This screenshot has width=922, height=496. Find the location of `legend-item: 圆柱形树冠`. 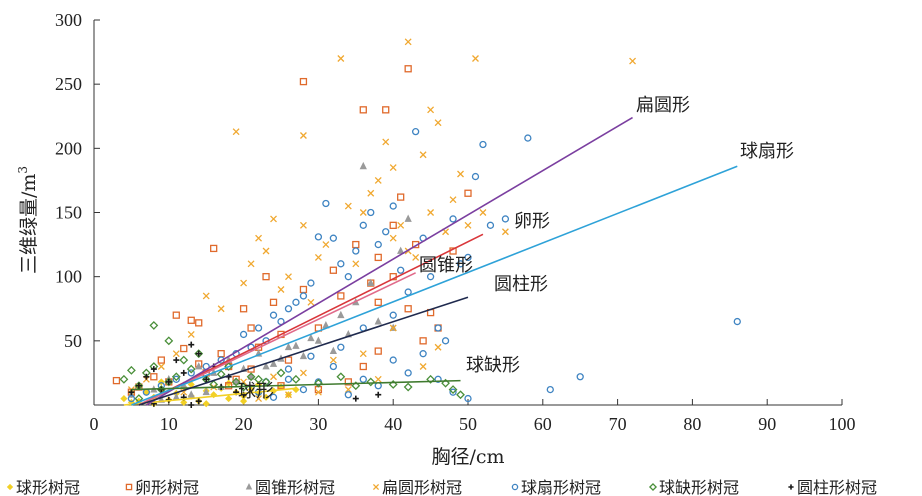

legend-item: 圆柱形树冠 is located at coordinates (832, 487).